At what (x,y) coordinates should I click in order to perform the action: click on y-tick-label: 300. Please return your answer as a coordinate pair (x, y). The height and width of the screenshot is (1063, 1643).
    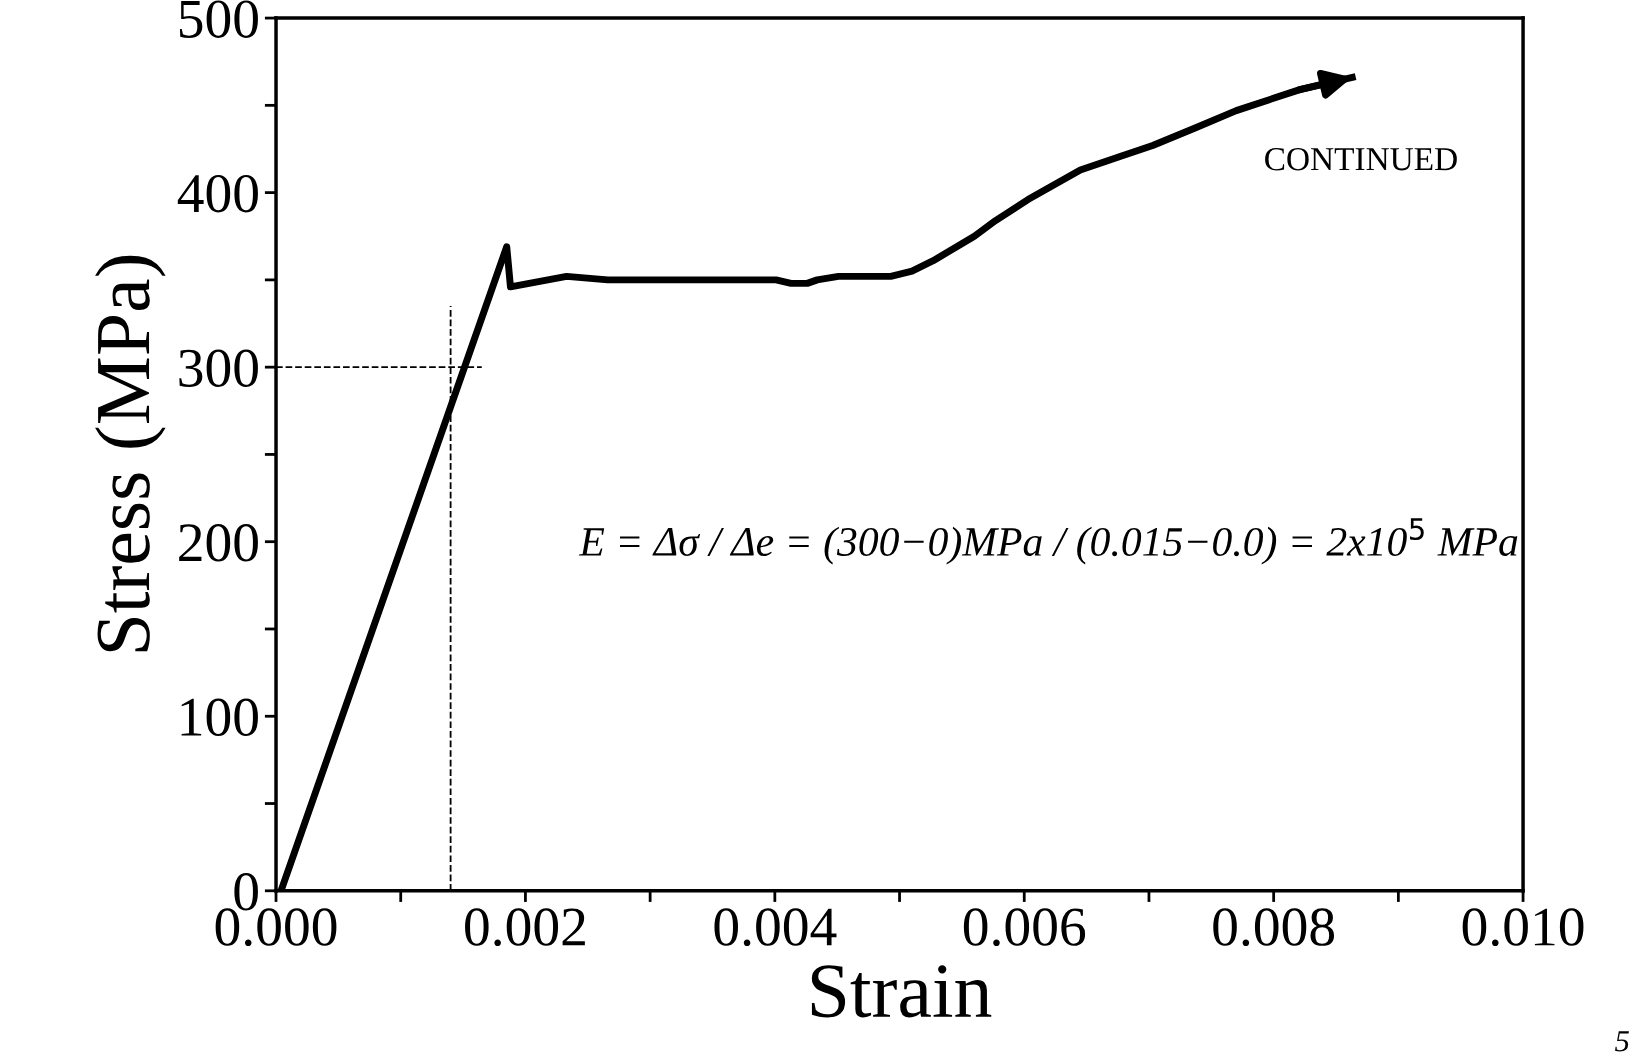
    Looking at the image, I should click on (218, 368).